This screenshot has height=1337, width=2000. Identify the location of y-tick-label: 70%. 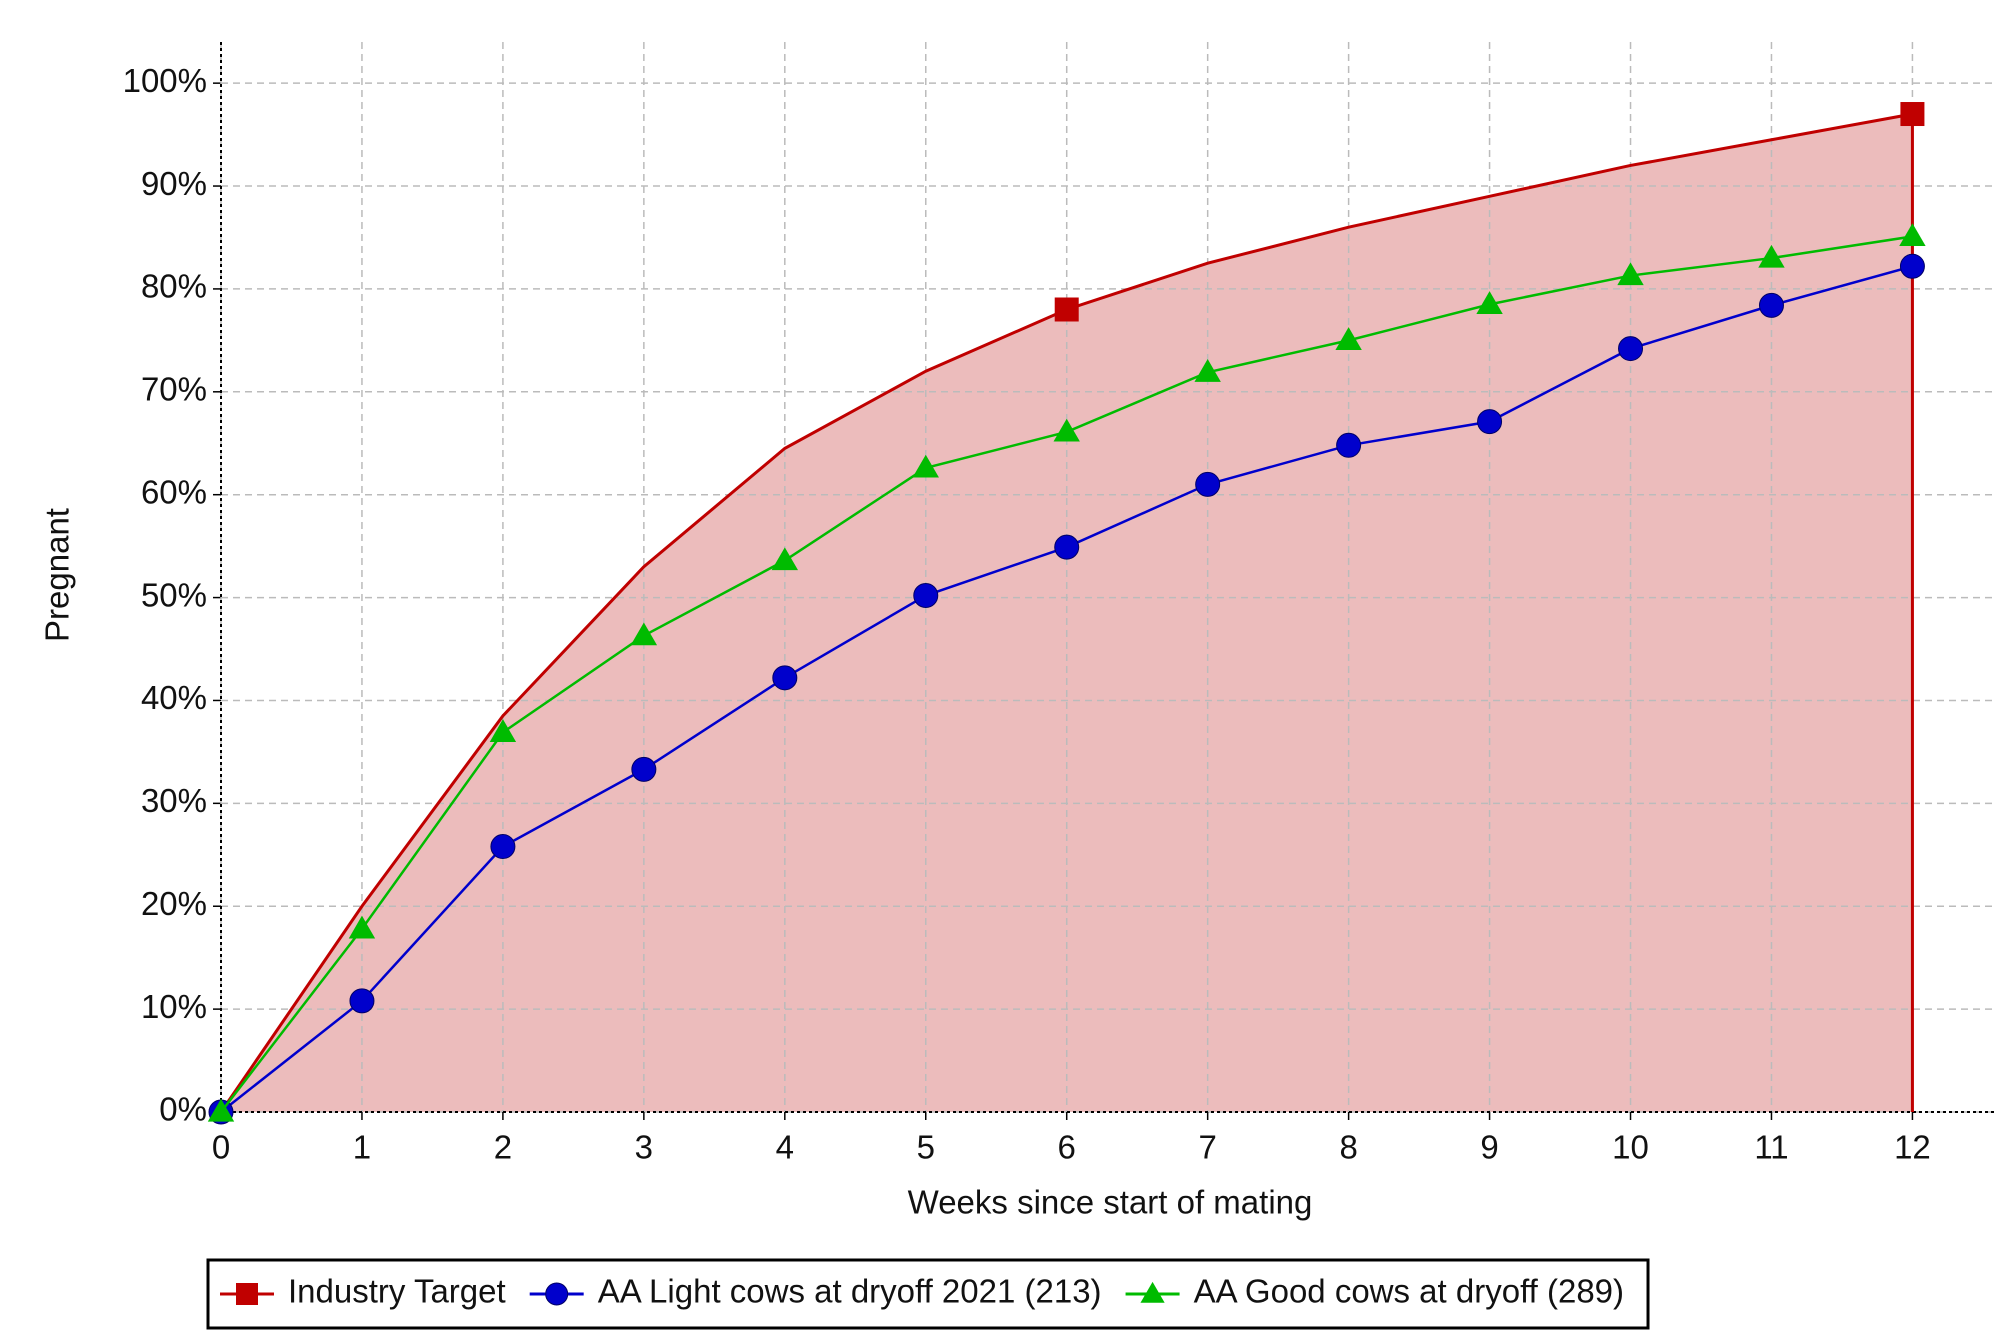
(174, 389).